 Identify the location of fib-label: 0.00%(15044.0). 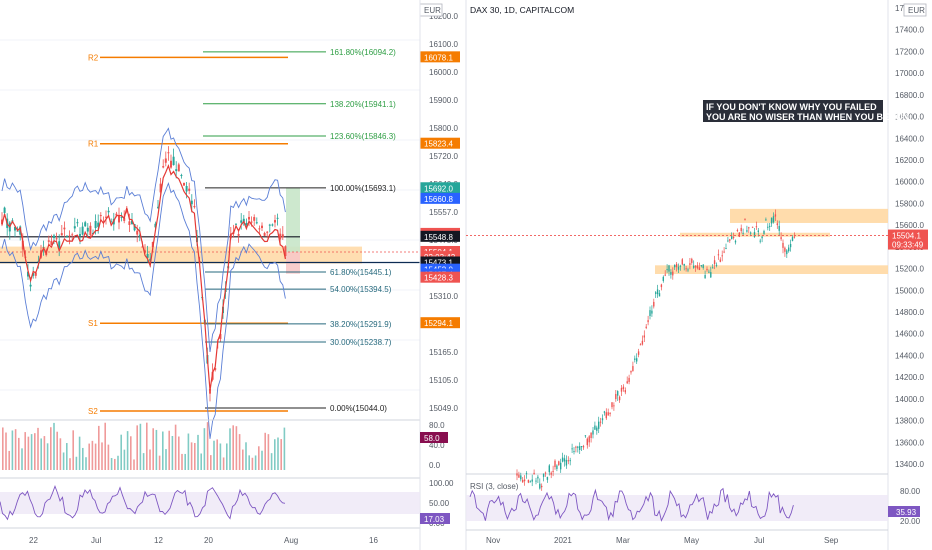
(358, 408).